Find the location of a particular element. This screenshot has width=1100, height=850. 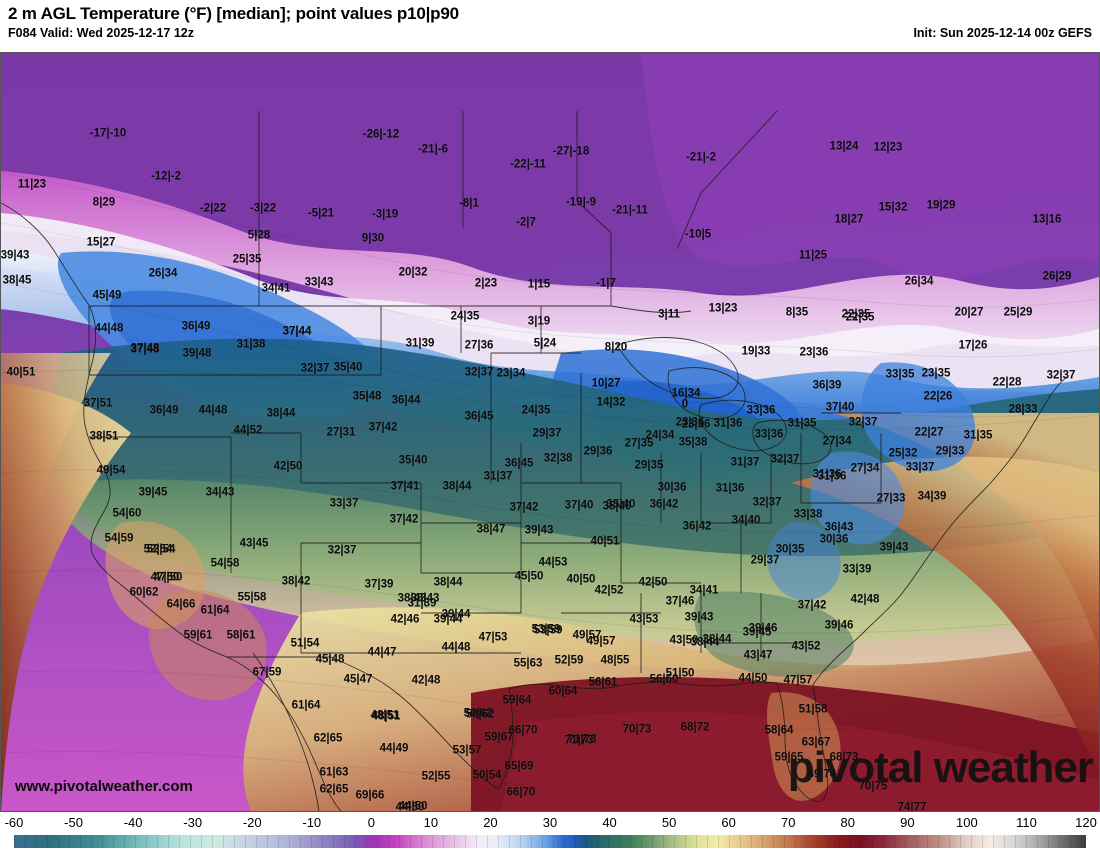

point-value: 65|69 is located at coordinates (519, 766).